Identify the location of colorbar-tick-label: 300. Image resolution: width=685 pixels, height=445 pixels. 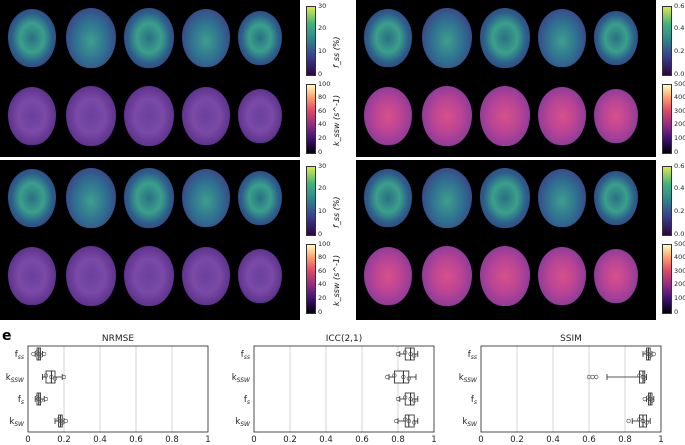
(679, 110).